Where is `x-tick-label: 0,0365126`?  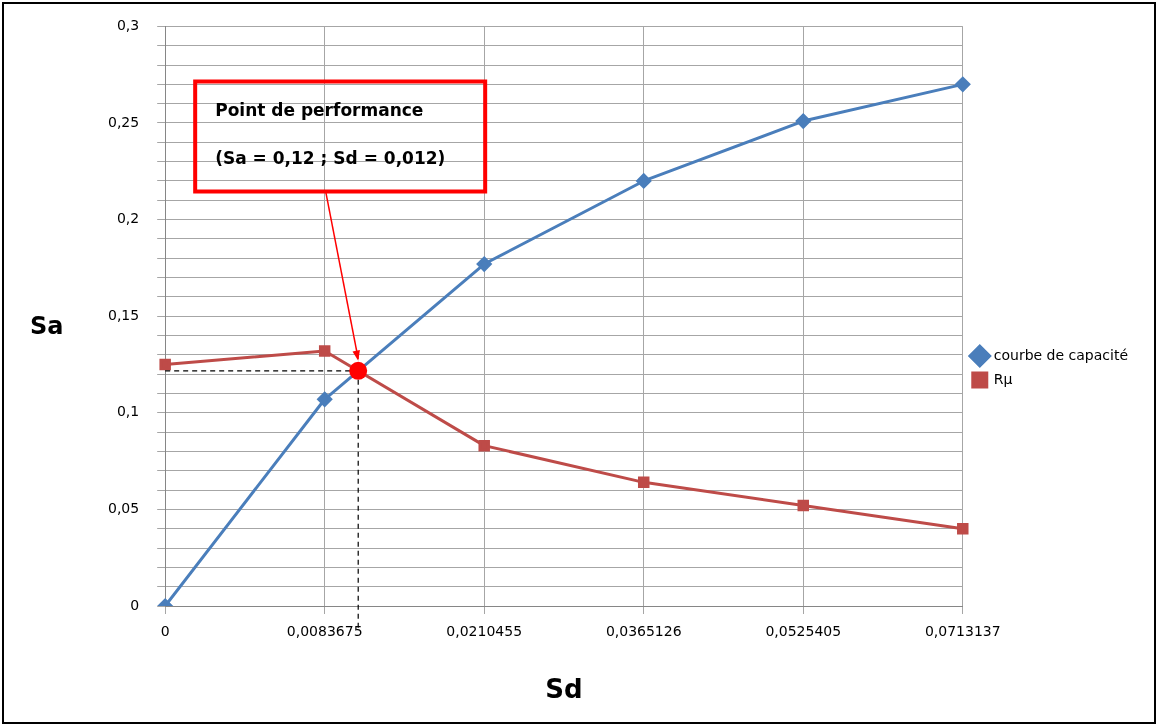 x-tick-label: 0,0365126 is located at coordinates (643, 631).